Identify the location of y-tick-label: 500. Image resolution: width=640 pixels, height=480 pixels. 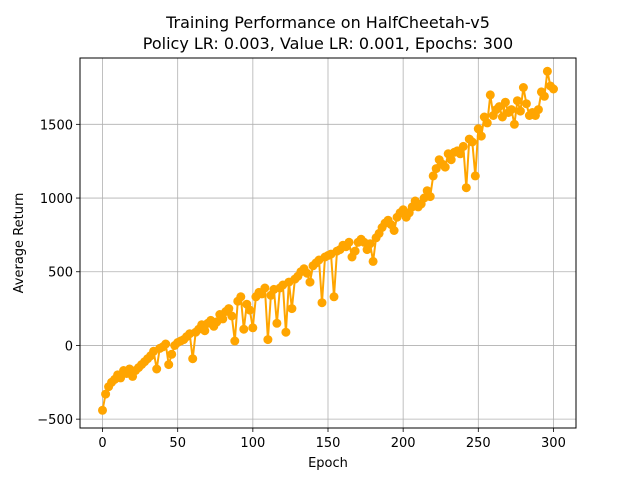
(60, 273).